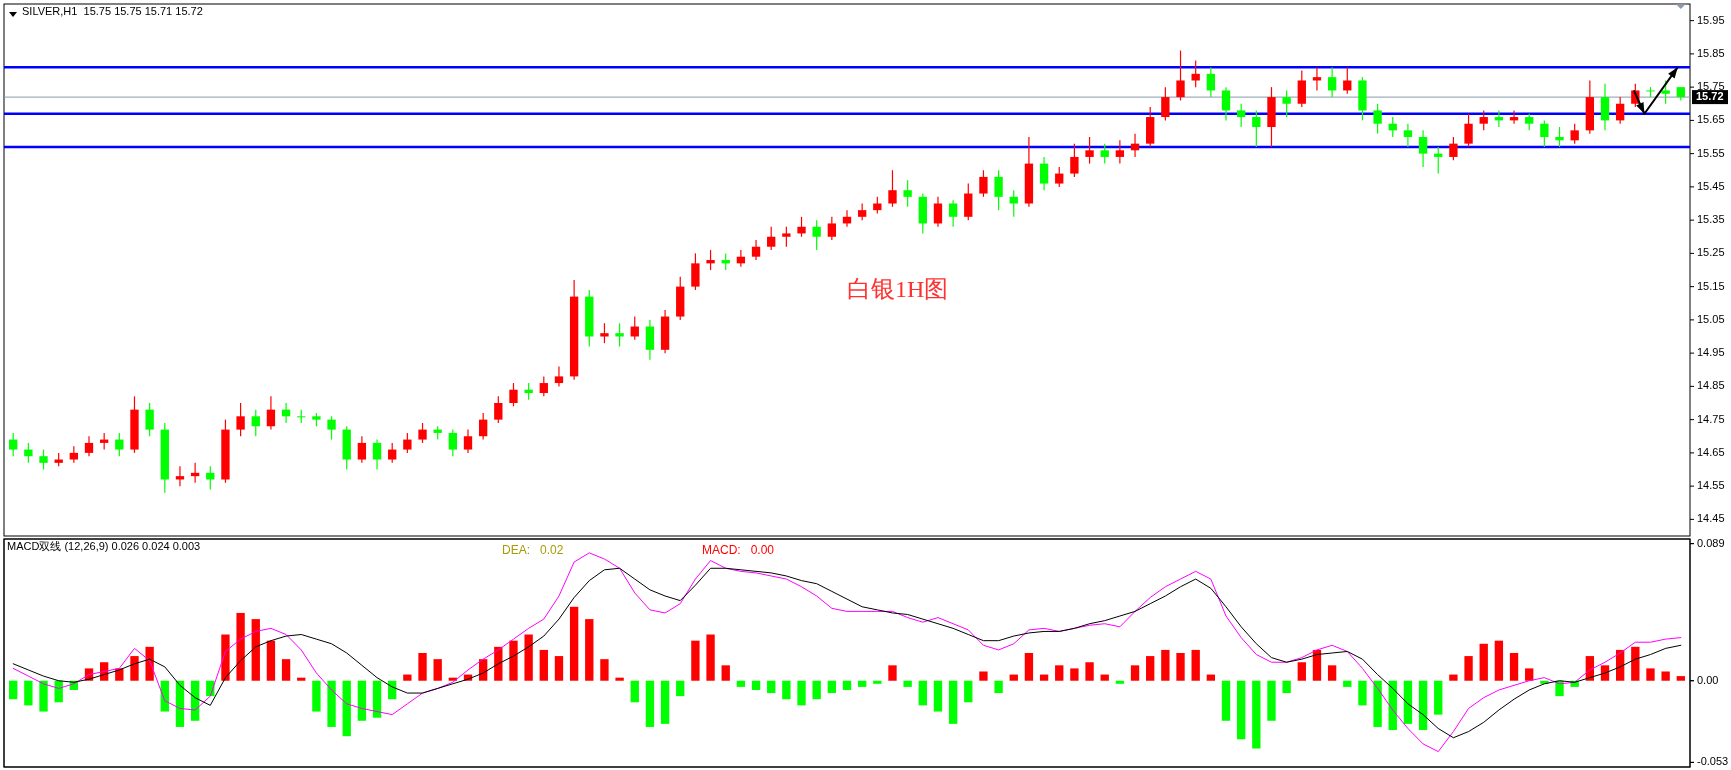 The height and width of the screenshot is (770, 1731). I want to click on chart-title: SILVER,H1 15.75 15.75 15.71 15.72, so click(112, 11).